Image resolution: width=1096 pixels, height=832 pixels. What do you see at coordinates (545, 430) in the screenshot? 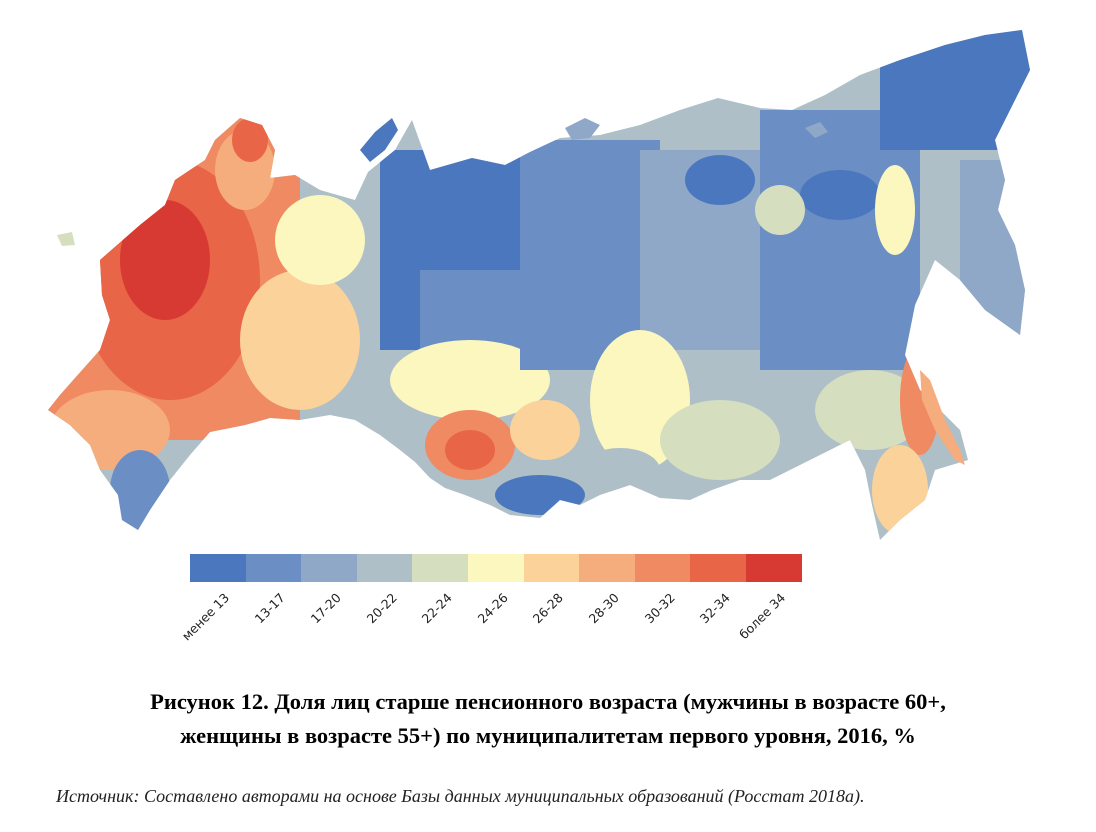
I see `region-omsk` at bounding box center [545, 430].